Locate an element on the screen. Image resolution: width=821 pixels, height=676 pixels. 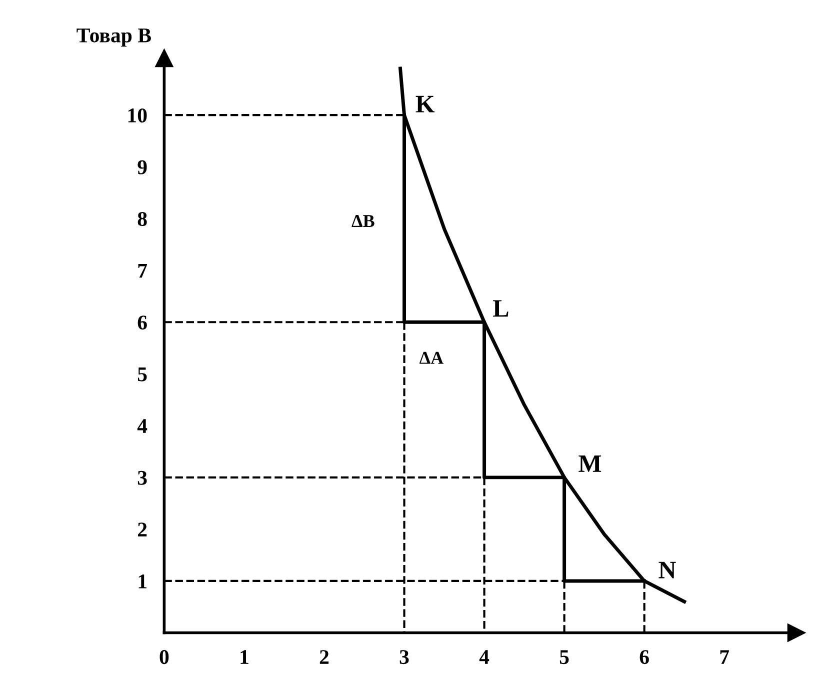
x-tick-label: 5 is located at coordinates (564, 657).